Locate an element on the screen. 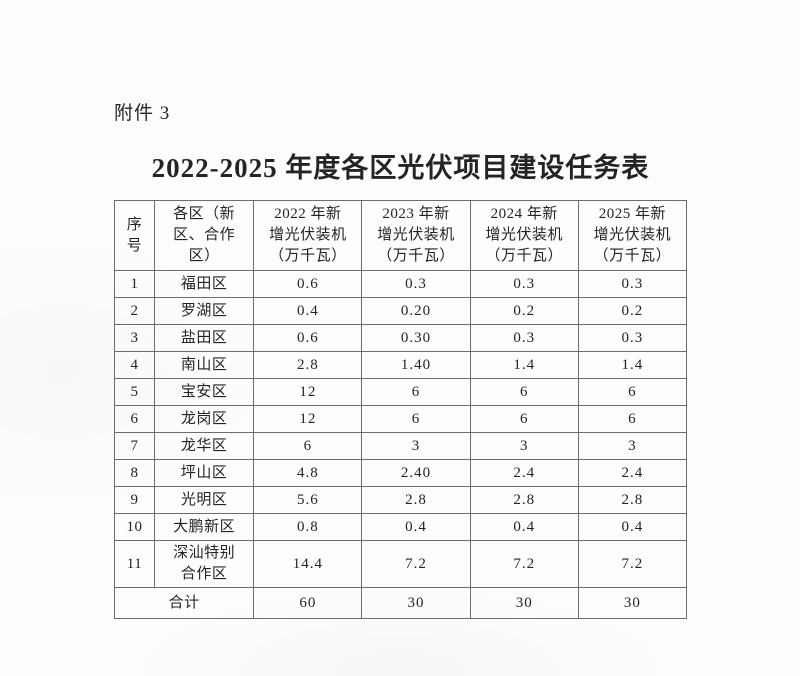 This screenshot has height=676, width=800. value-cell: 1.40 is located at coordinates (416, 365).